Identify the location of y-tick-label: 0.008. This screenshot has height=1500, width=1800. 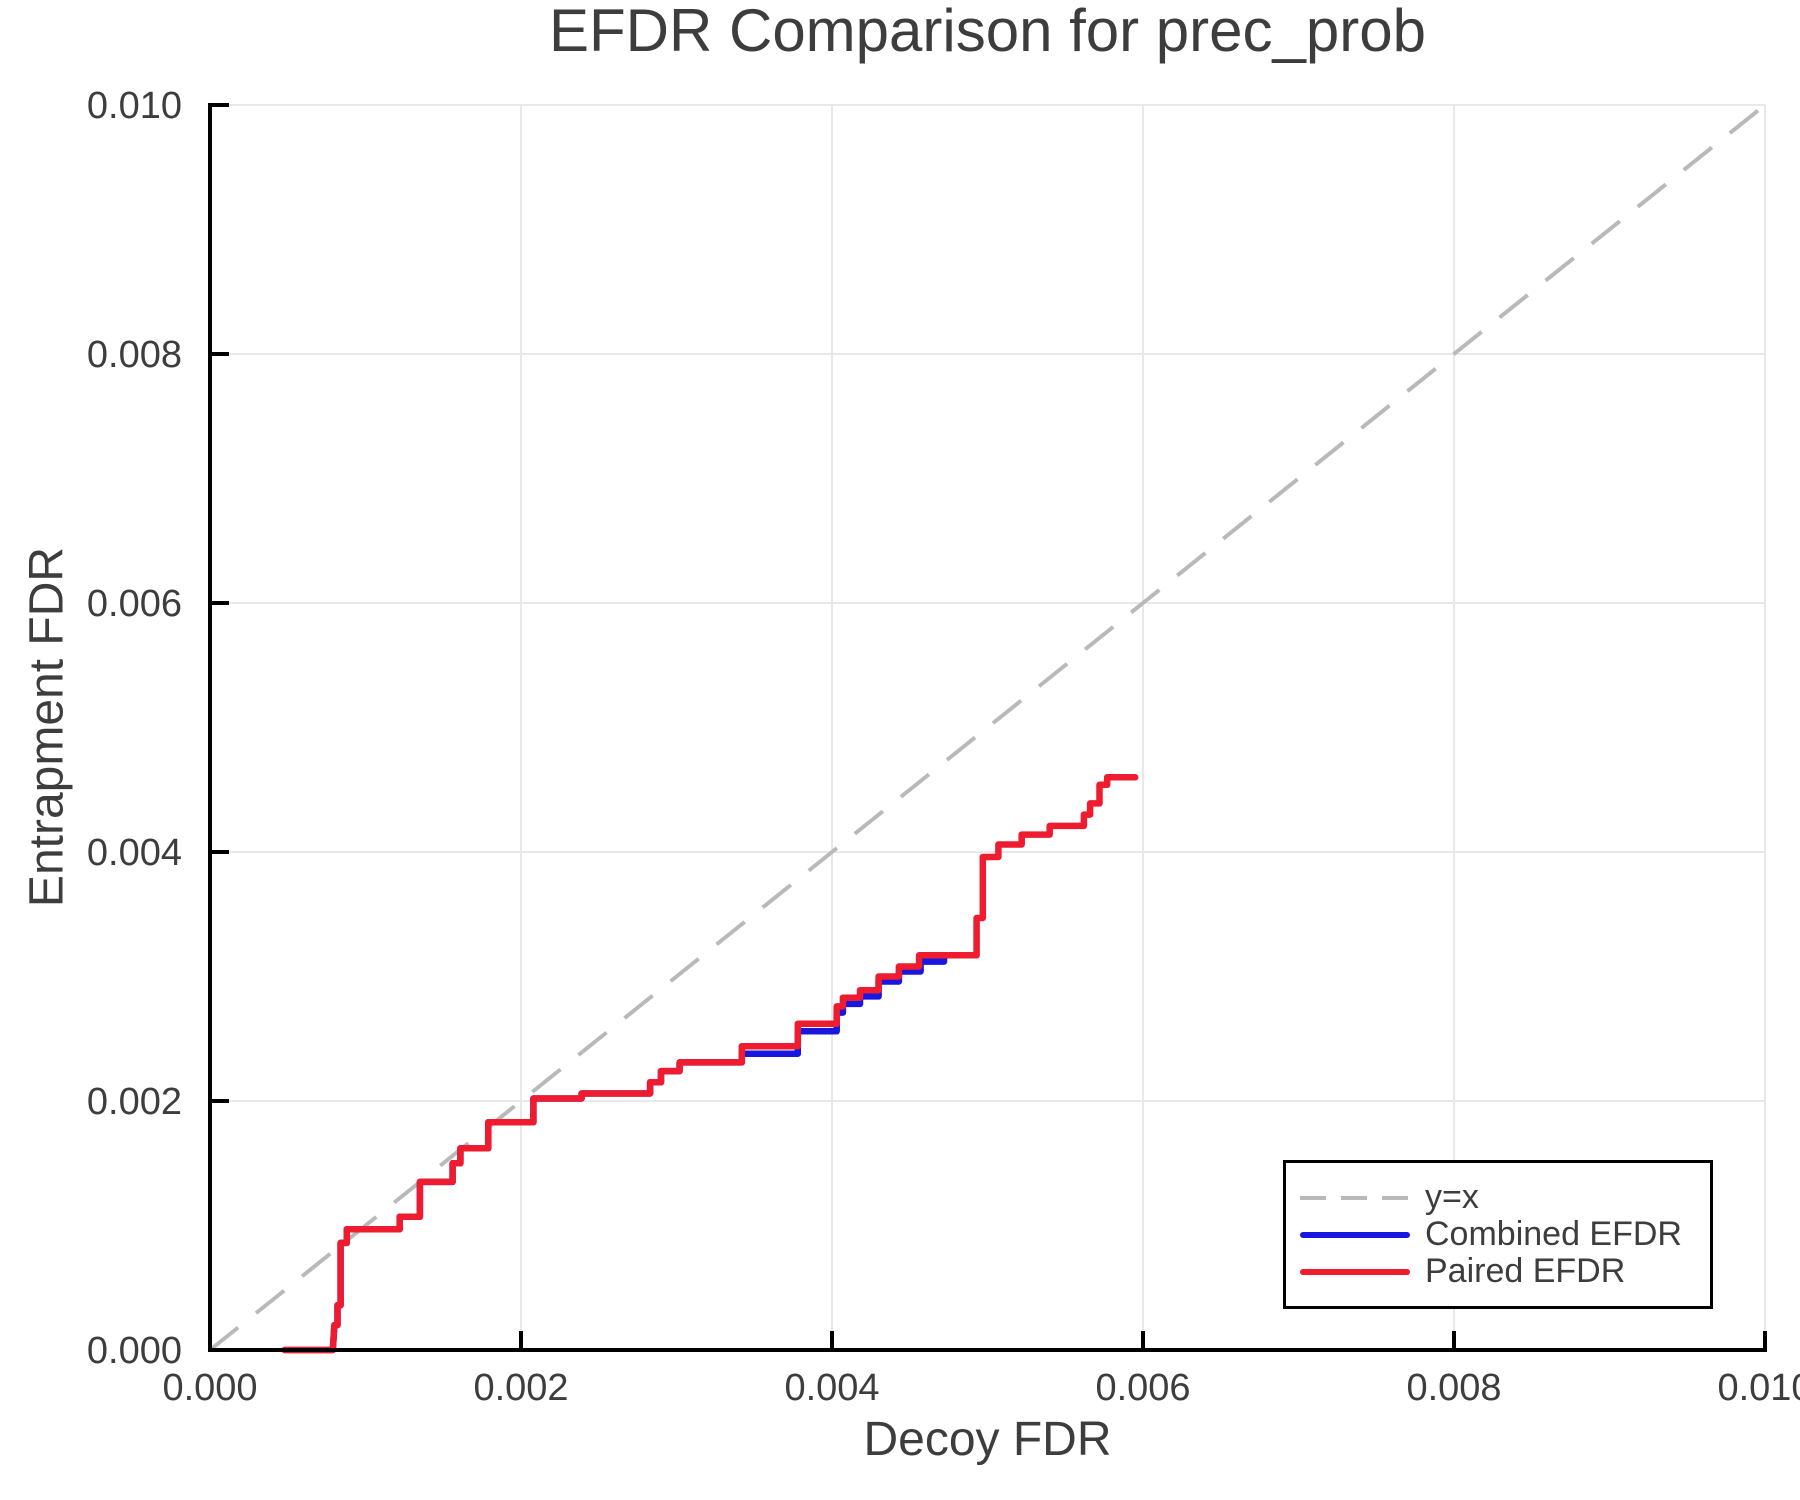
(134, 355).